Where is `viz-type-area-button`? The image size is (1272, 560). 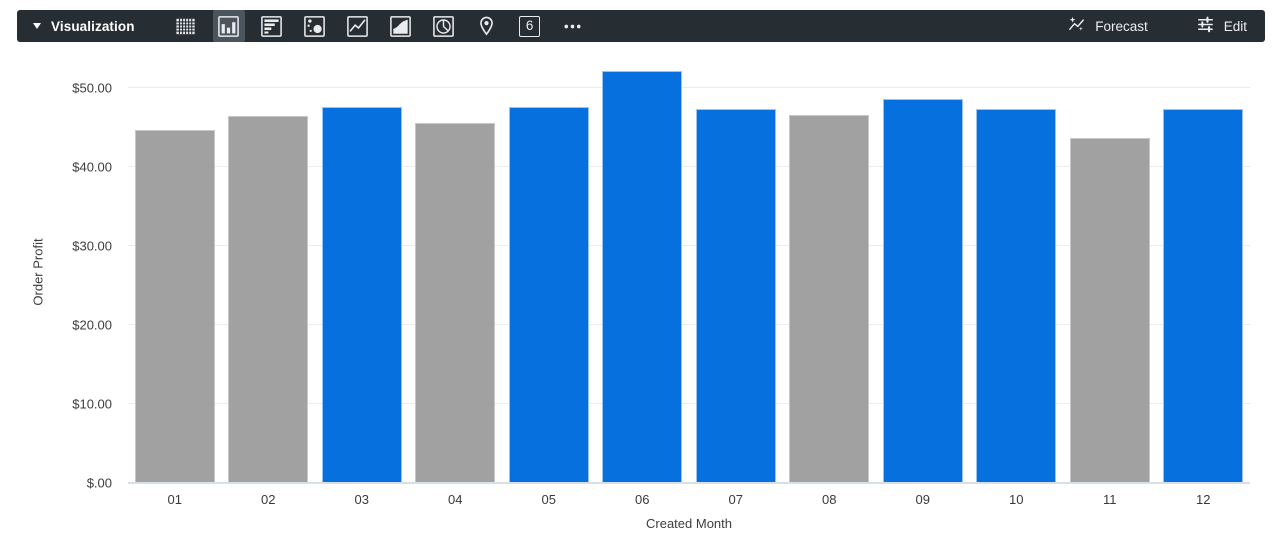 viz-type-area-button is located at coordinates (401, 26).